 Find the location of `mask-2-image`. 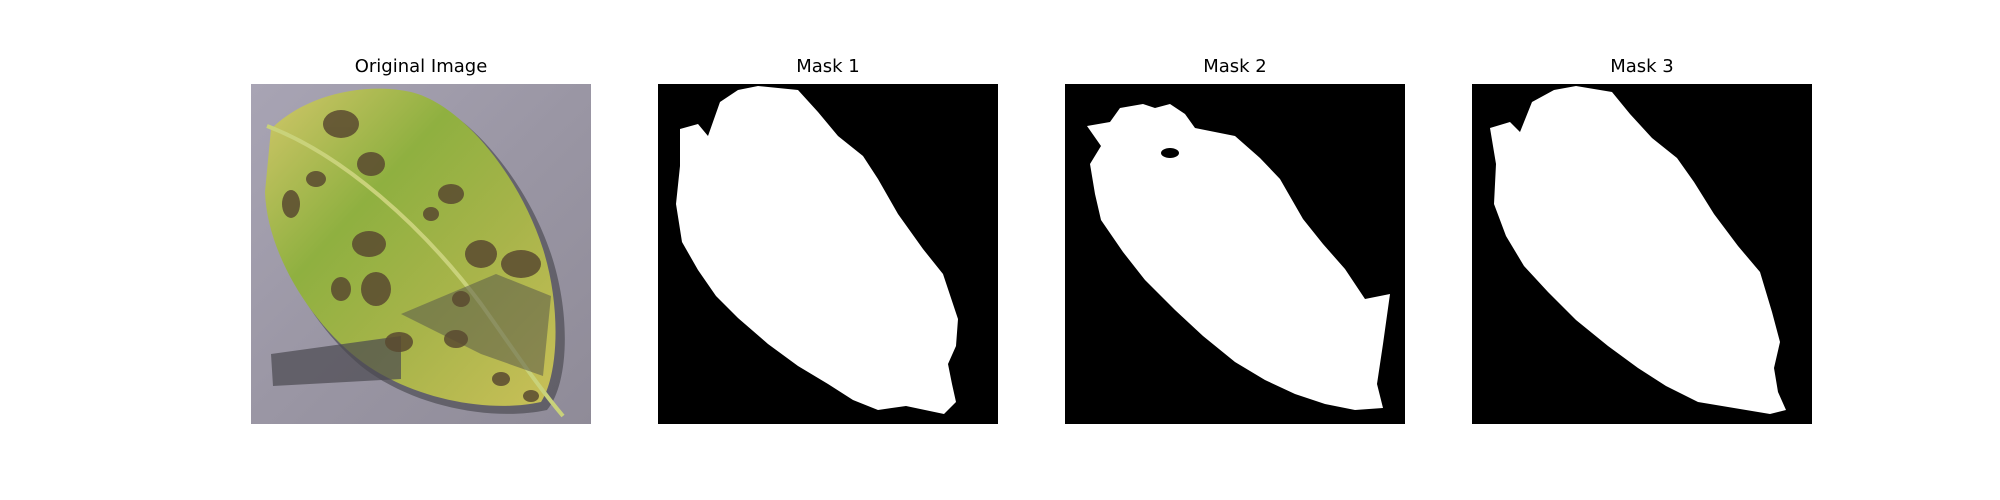

mask-2-image is located at coordinates (1235, 254).